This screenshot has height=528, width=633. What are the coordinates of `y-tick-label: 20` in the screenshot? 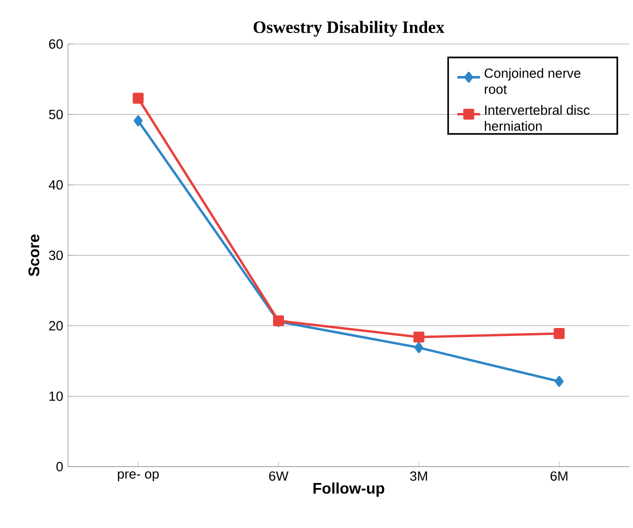 It's located at (56, 325).